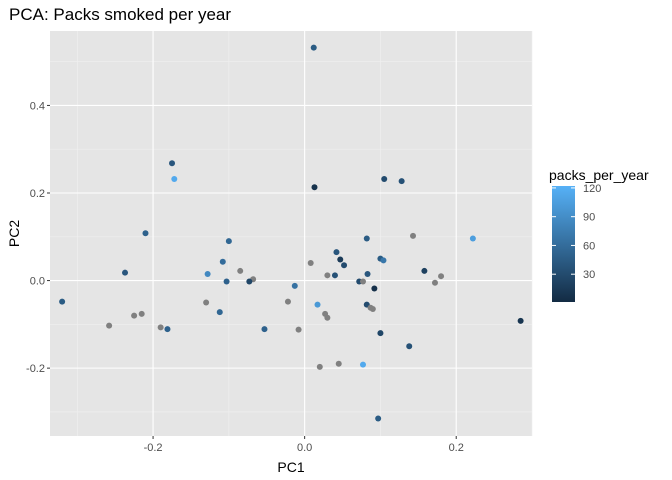  What do you see at coordinates (563, 244) in the screenshot?
I see `legend-colorbar` at bounding box center [563, 244].